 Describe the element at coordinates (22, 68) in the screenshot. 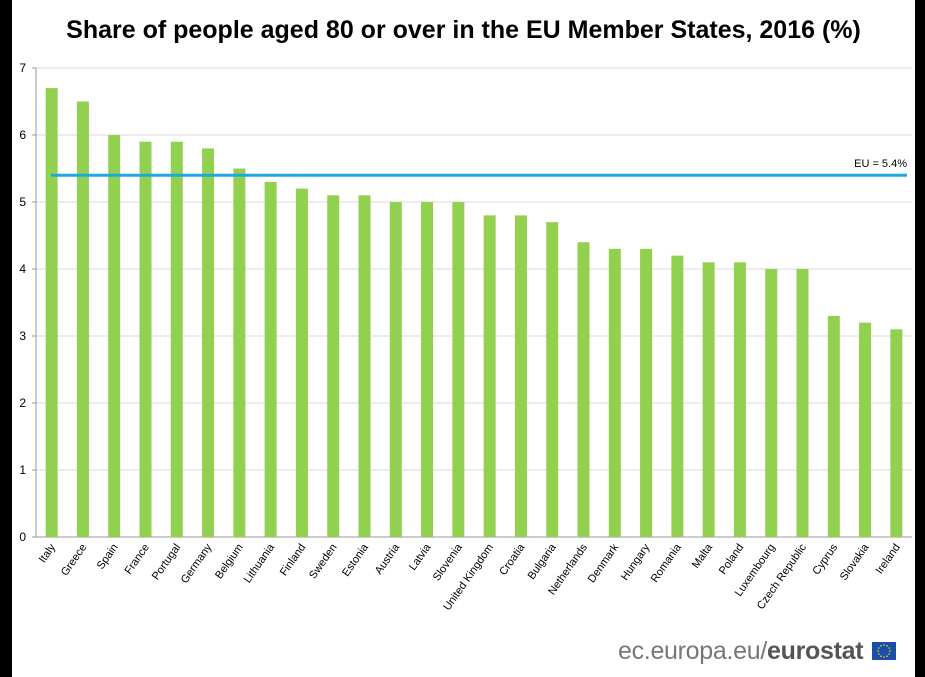

I see `y-tick-label: 7` at that location.